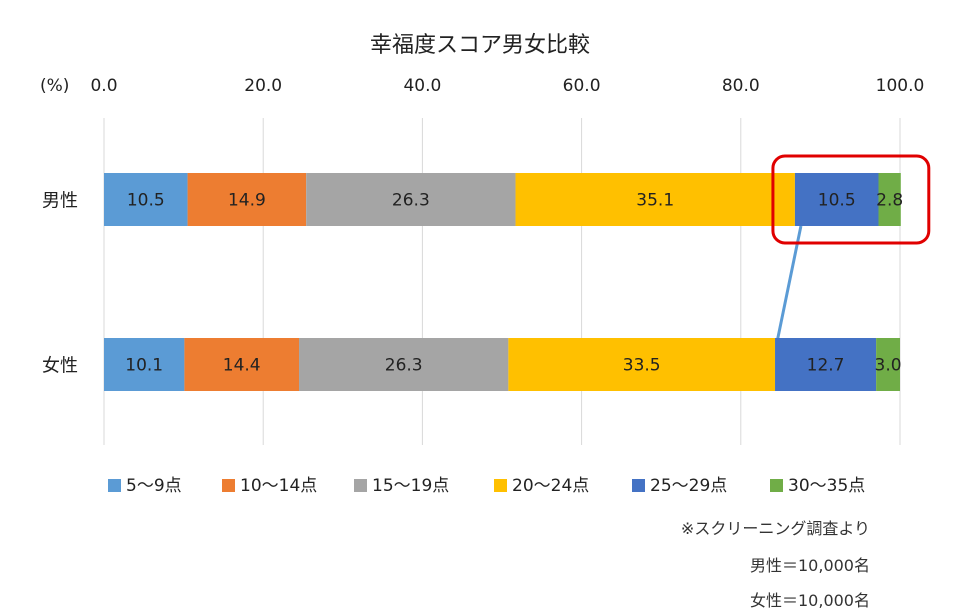 This screenshot has width=960, height=613. I want to click on highlight-rect, so click(851, 199).